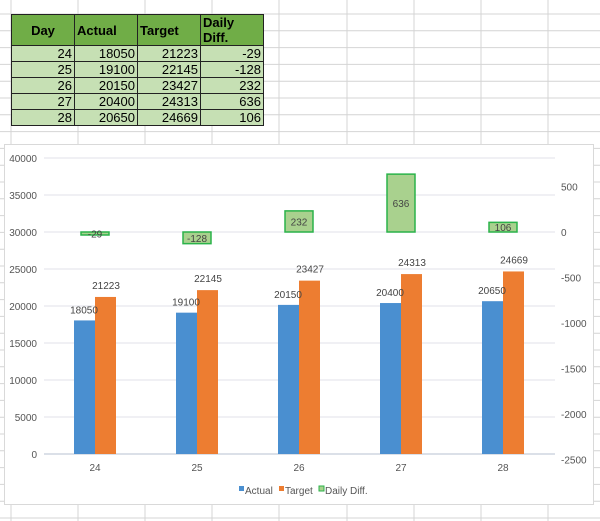 The image size is (600, 521). Describe the element at coordinates (43, 30) in the screenshot. I see `header-day: Day` at that location.